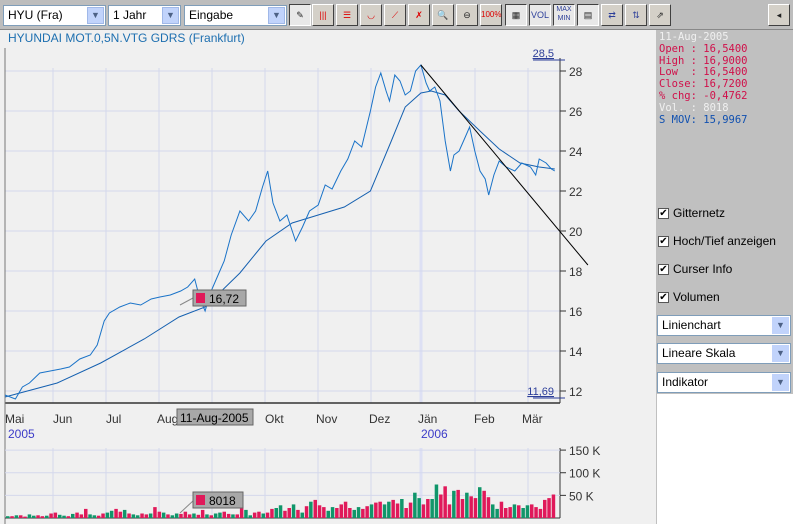  What do you see at coordinates (724, 353) in the screenshot?
I see `scale-select: Lineare Skala ▼` at bounding box center [724, 353].